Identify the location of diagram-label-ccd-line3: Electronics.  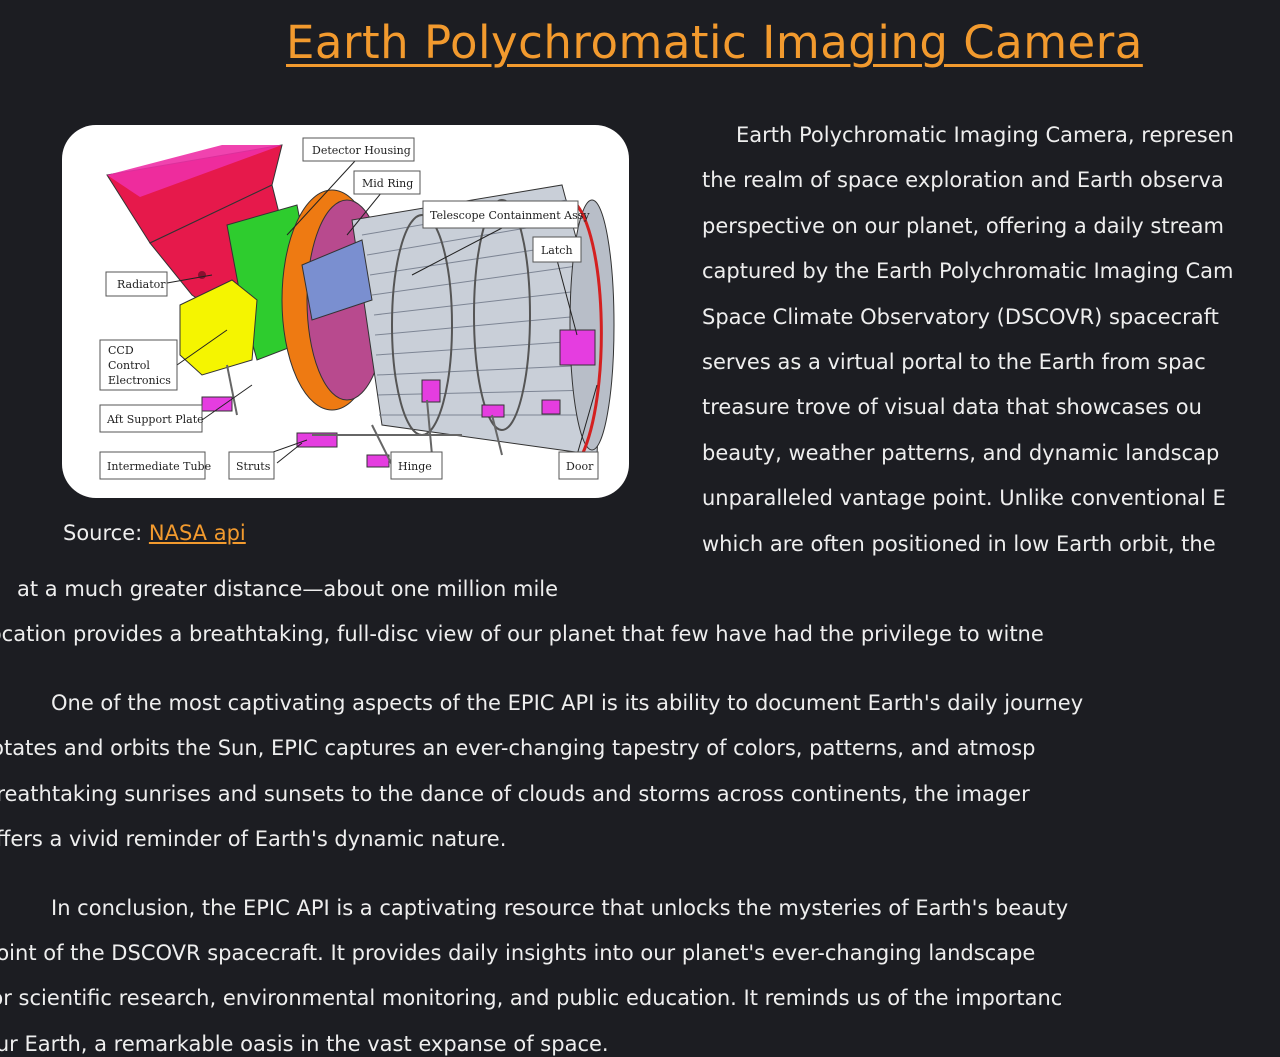
(139, 380).